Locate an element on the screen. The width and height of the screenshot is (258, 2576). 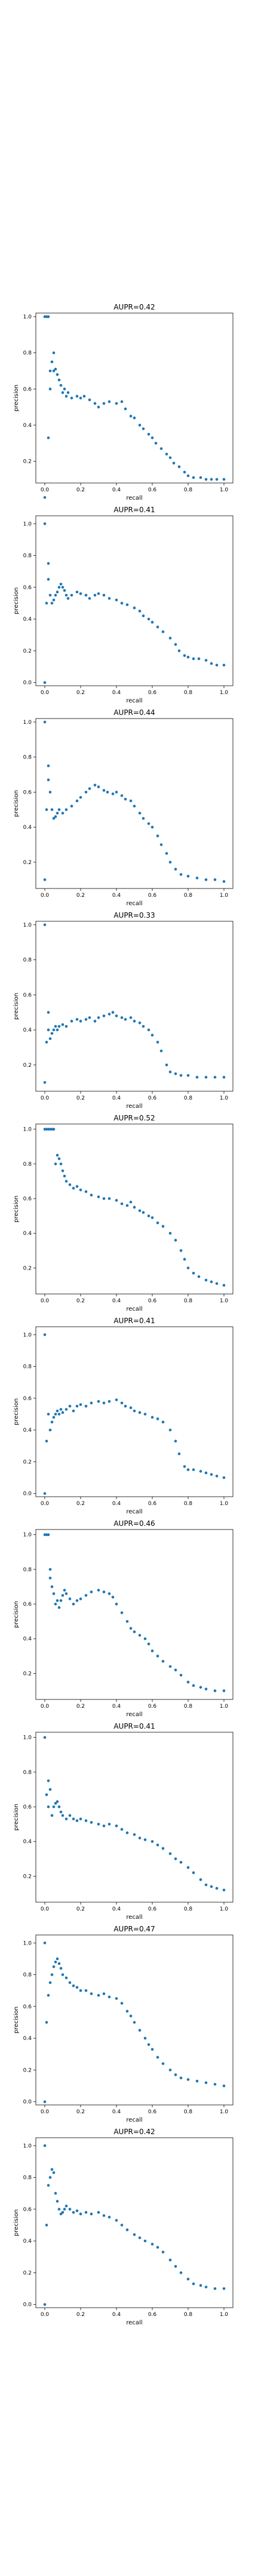
subplot-title: AUPR=0.52 is located at coordinates (134, 1118).